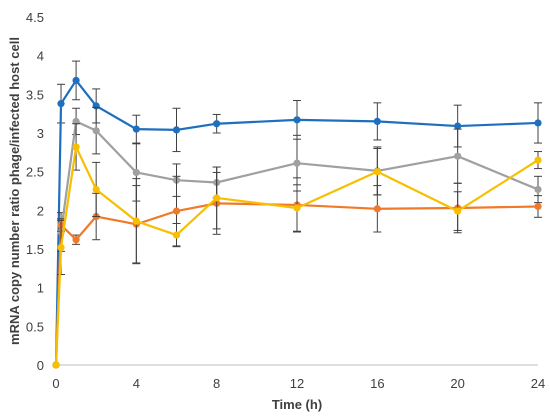  I want to click on x-tick-label: 8, so click(216, 383).